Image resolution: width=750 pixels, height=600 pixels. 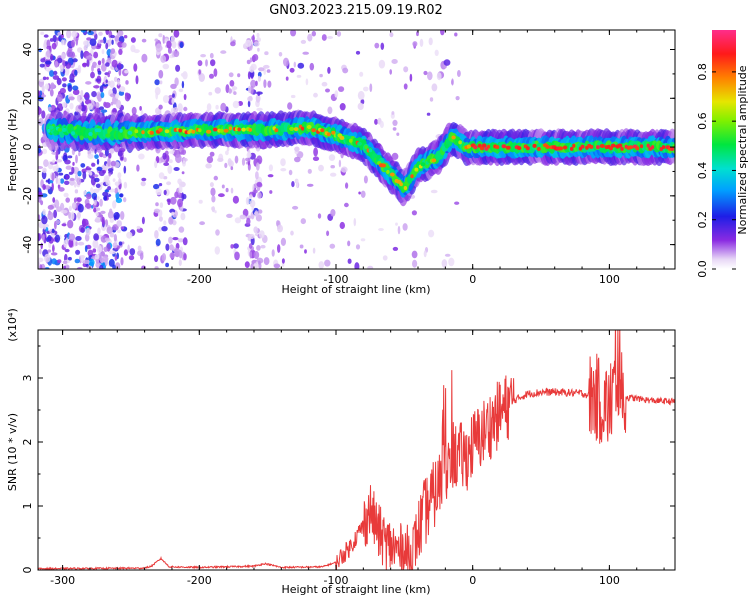 I want to click on x-tick-label: -200, so click(x=199, y=279).